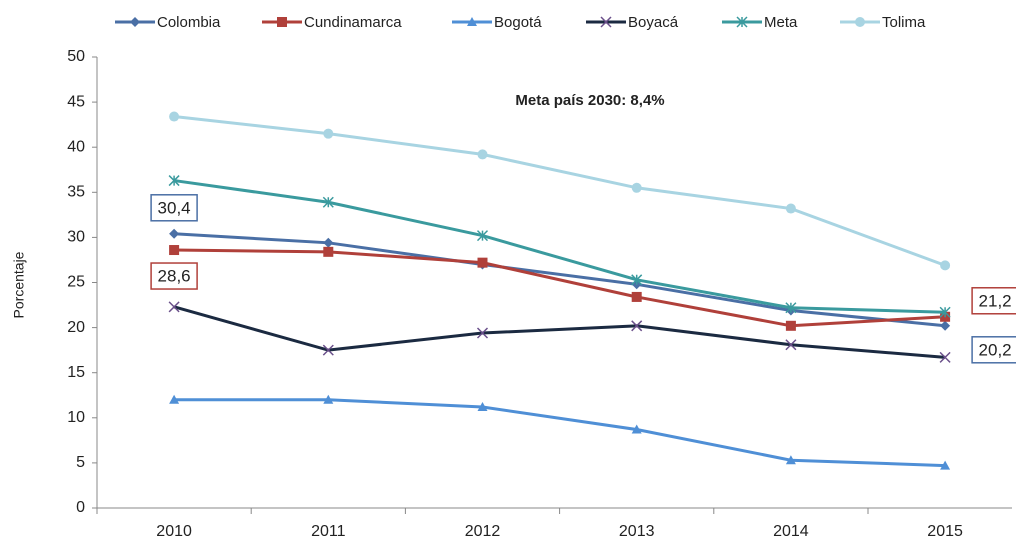  Describe the element at coordinates (76, 192) in the screenshot. I see `y-tick-label: 35` at that location.